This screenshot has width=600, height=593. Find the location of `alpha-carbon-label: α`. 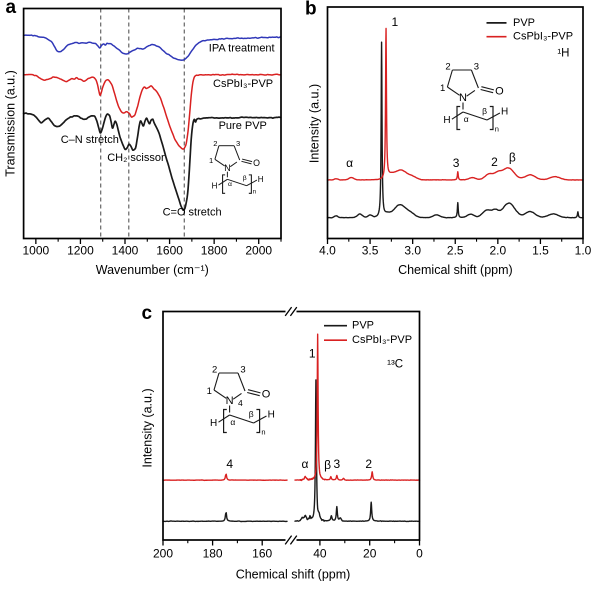

alpha-carbon-label: α is located at coordinates (230, 184).